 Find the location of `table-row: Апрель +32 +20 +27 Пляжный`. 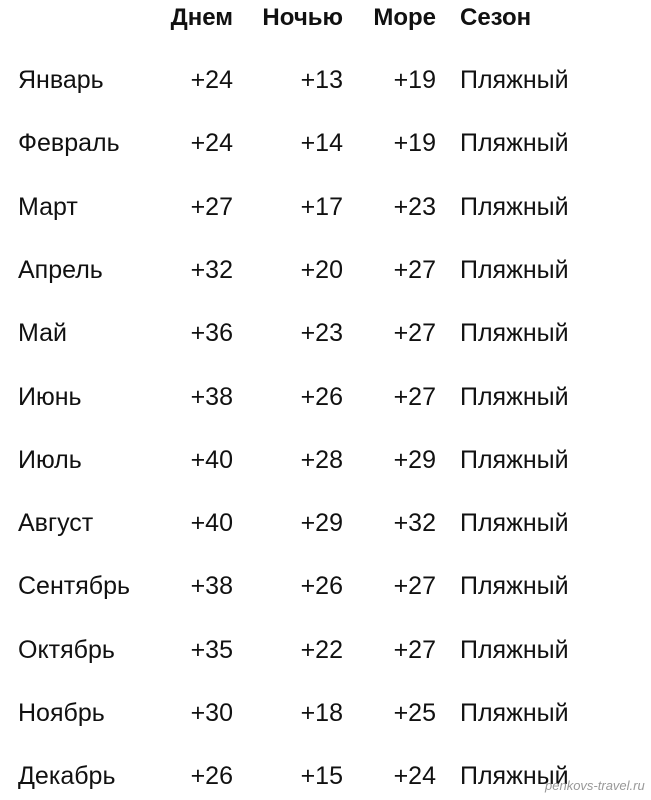

table-row: Апрель +32 +20 +27 Пляжный is located at coordinates (325, 270).